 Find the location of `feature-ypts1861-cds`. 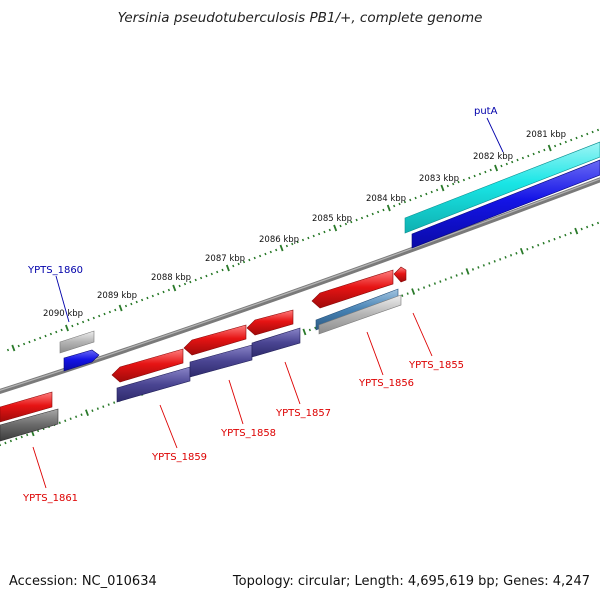

feature-ypts1861-cds is located at coordinates (26, 407).